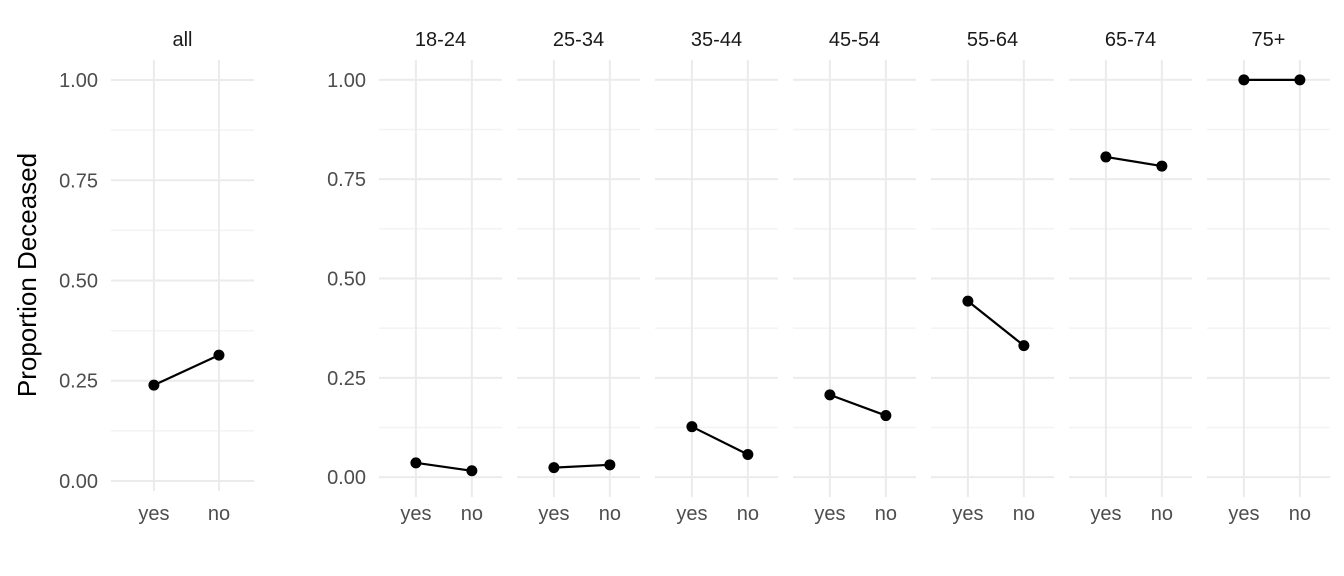  I want to click on panel-title: 55-64, so click(992, 40).